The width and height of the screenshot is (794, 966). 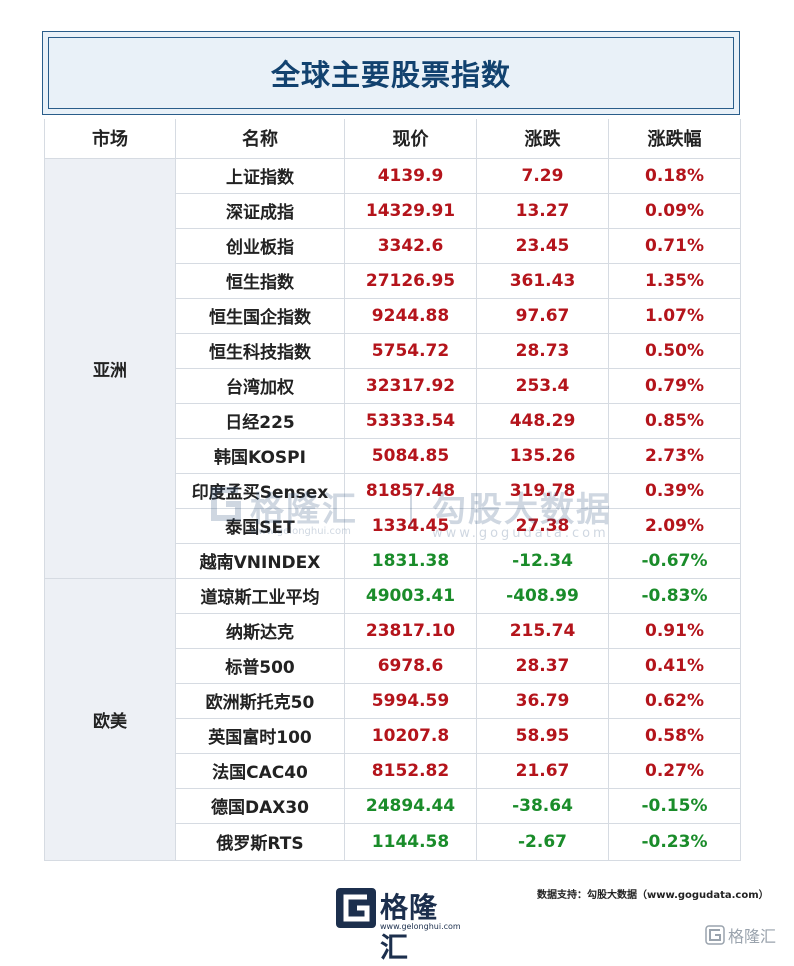 I want to click on index-name-cell: 欧洲斯托克50, so click(x=260, y=700).